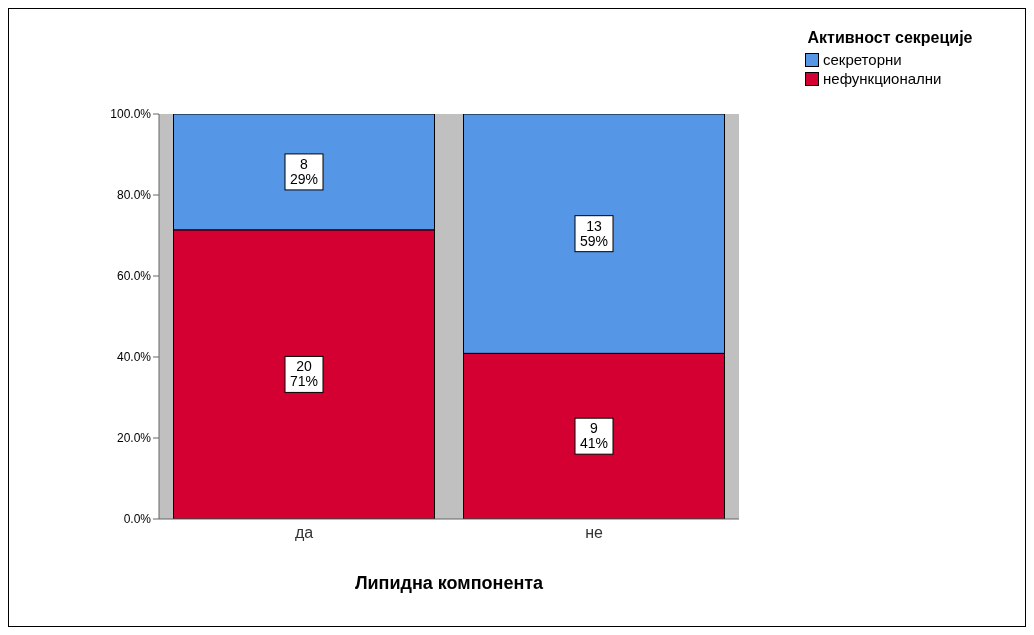  What do you see at coordinates (134, 276) in the screenshot?
I see `y-tick-label: 60.0%` at bounding box center [134, 276].